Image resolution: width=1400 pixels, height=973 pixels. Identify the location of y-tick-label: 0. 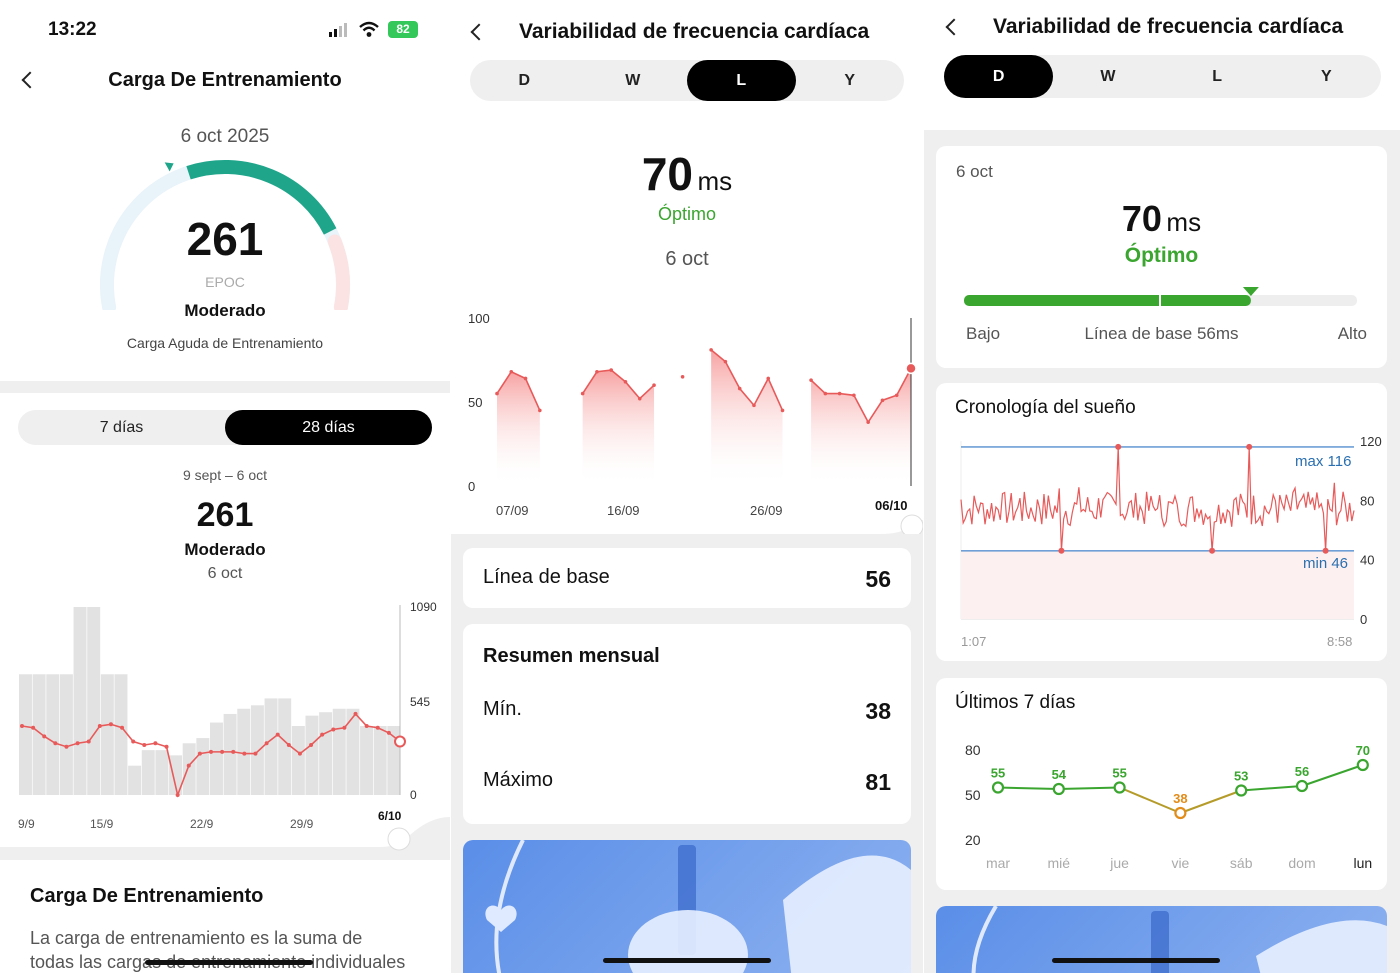
(471, 486).